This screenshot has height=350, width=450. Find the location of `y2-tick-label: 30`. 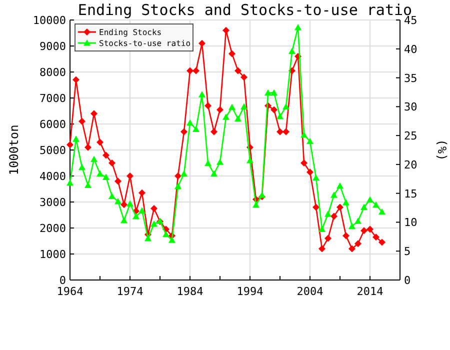

y2-tick-label: 30 is located at coordinates (411, 107).